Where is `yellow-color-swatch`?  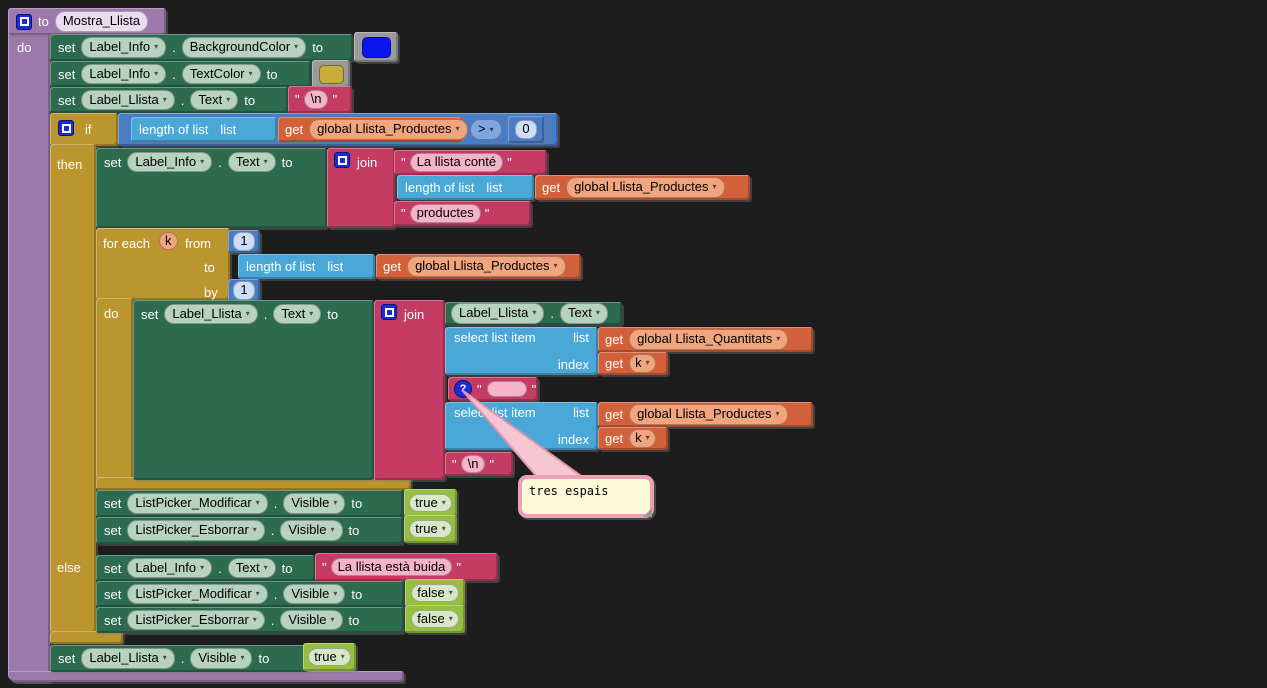
yellow-color-swatch is located at coordinates (331, 74).